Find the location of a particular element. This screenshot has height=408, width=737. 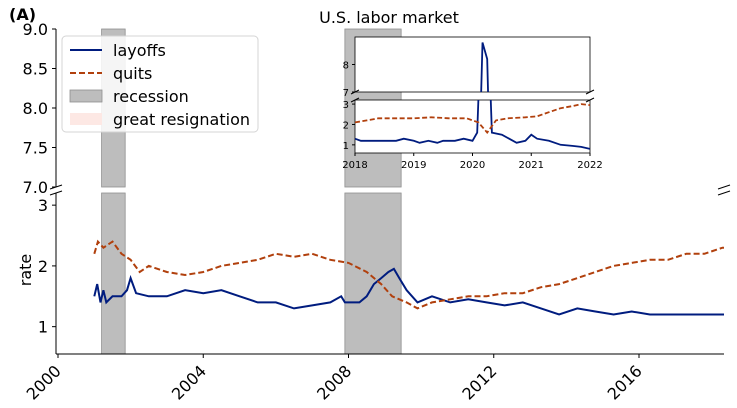

legend-label-recession: recession is located at coordinates (151, 96).